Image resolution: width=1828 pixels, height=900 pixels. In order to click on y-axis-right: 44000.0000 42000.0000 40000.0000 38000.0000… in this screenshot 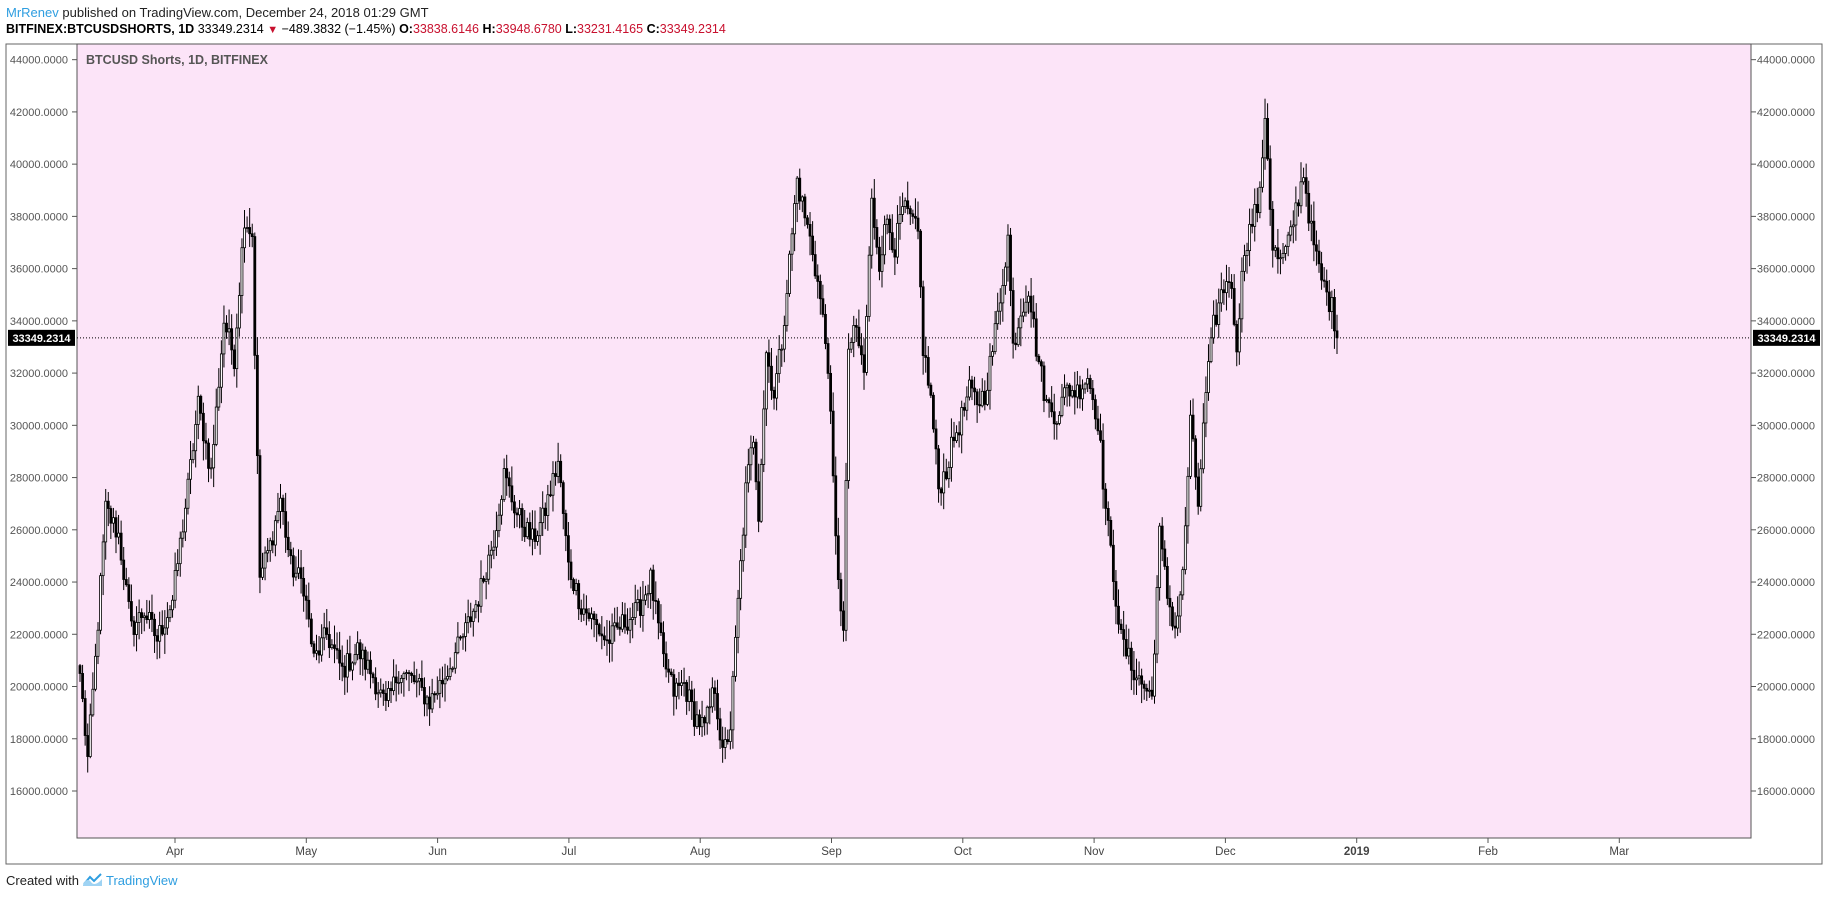, I will do `click(1783, 426)`.